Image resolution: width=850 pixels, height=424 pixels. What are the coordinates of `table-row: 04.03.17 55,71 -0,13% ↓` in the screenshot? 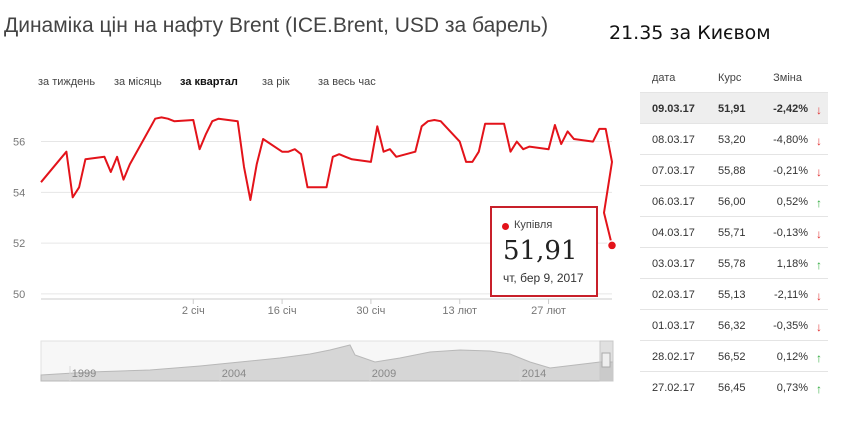 It's located at (734, 231).